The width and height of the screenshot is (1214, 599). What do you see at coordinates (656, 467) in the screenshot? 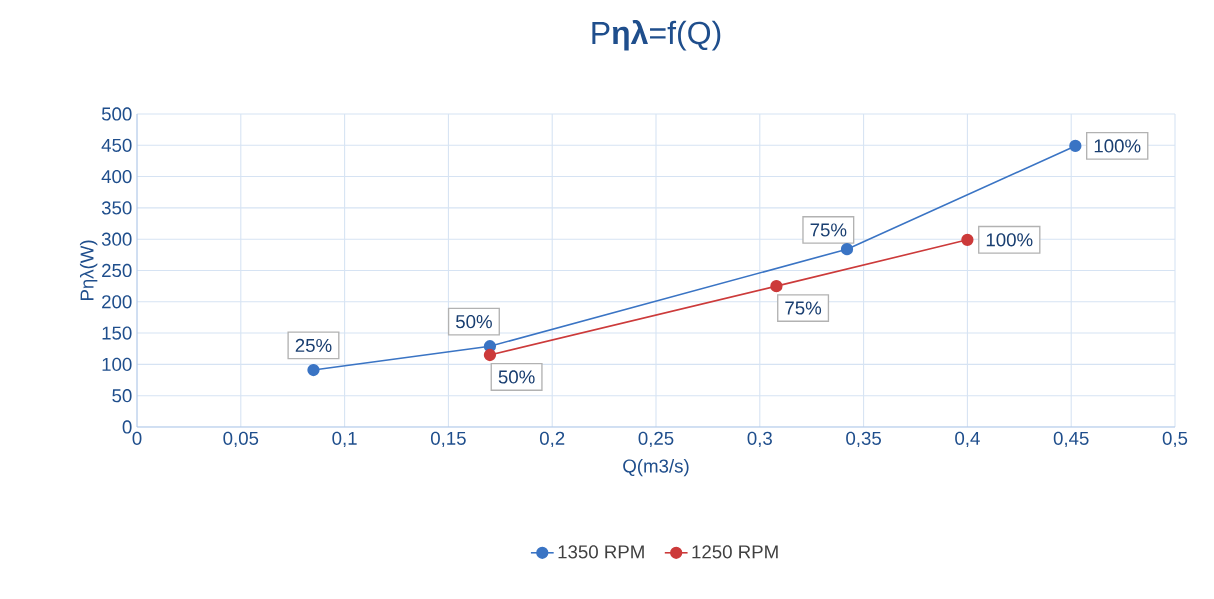
I see `x-axis-title: Q(m3/s)` at bounding box center [656, 467].